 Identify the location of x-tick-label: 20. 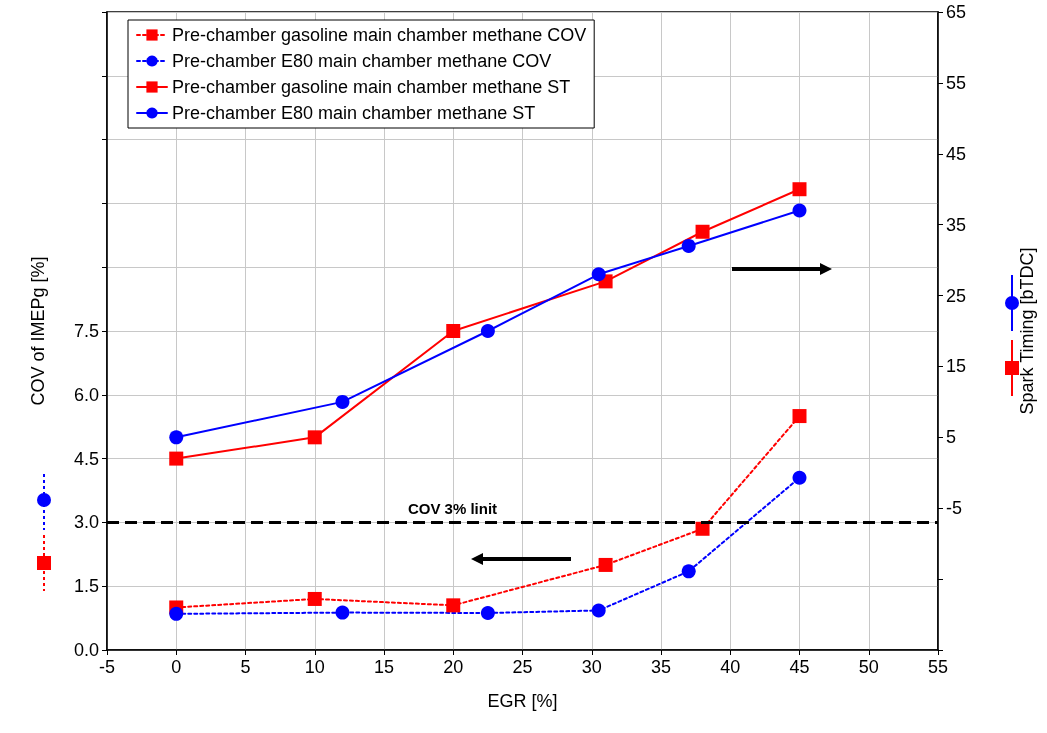
(453, 667).